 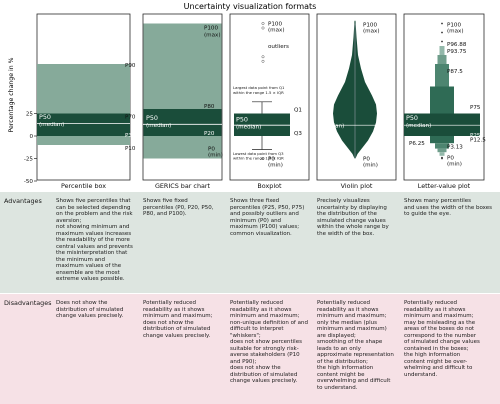 I want to click on whisker-bottom-note-2: within the range 1.5 × IQR, so click(x=258, y=158).